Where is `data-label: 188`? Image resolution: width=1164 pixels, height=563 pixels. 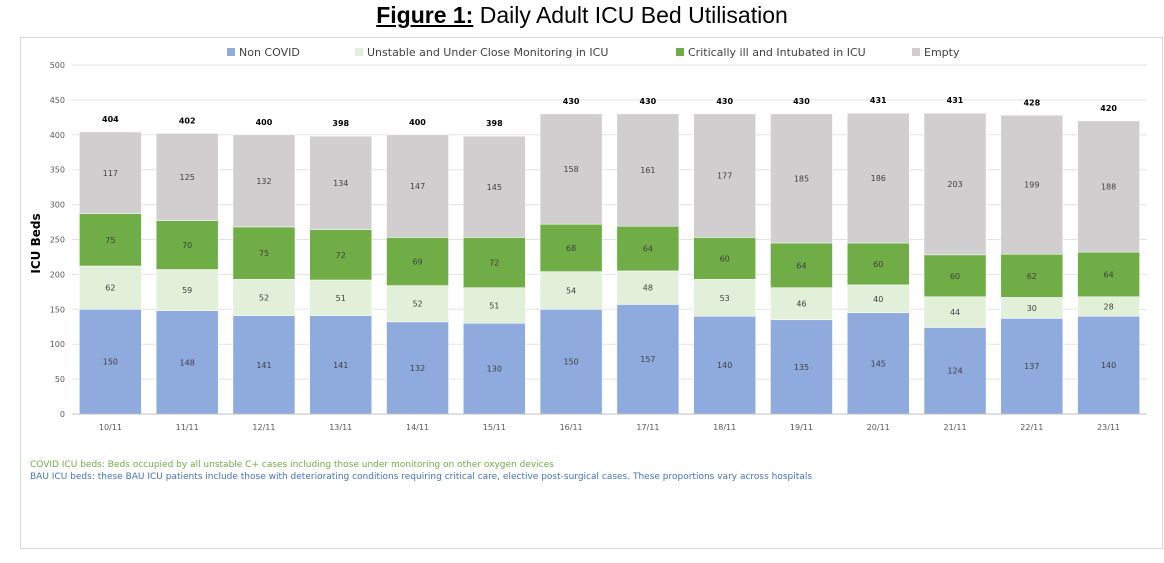
data-label: 188 is located at coordinates (1108, 186).